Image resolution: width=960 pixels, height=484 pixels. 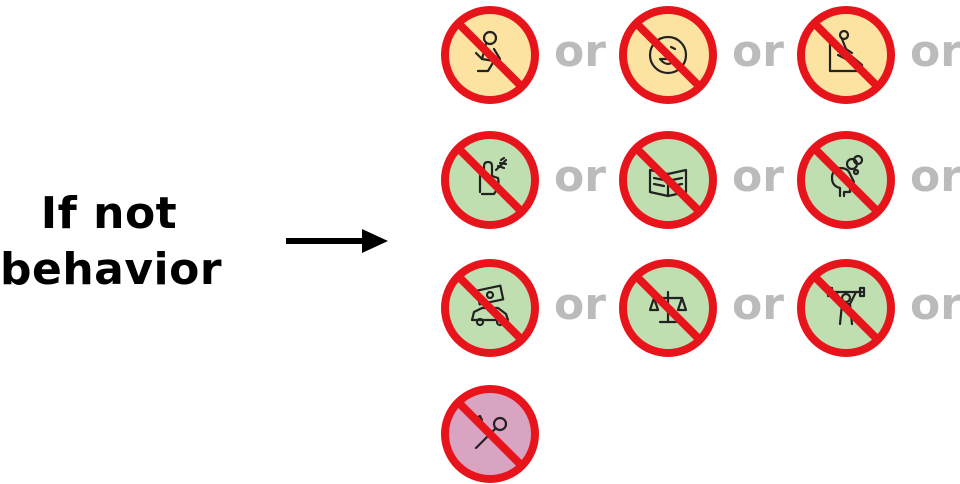 What do you see at coordinates (111, 242) in the screenshot?
I see `heading: If not behavior` at bounding box center [111, 242].